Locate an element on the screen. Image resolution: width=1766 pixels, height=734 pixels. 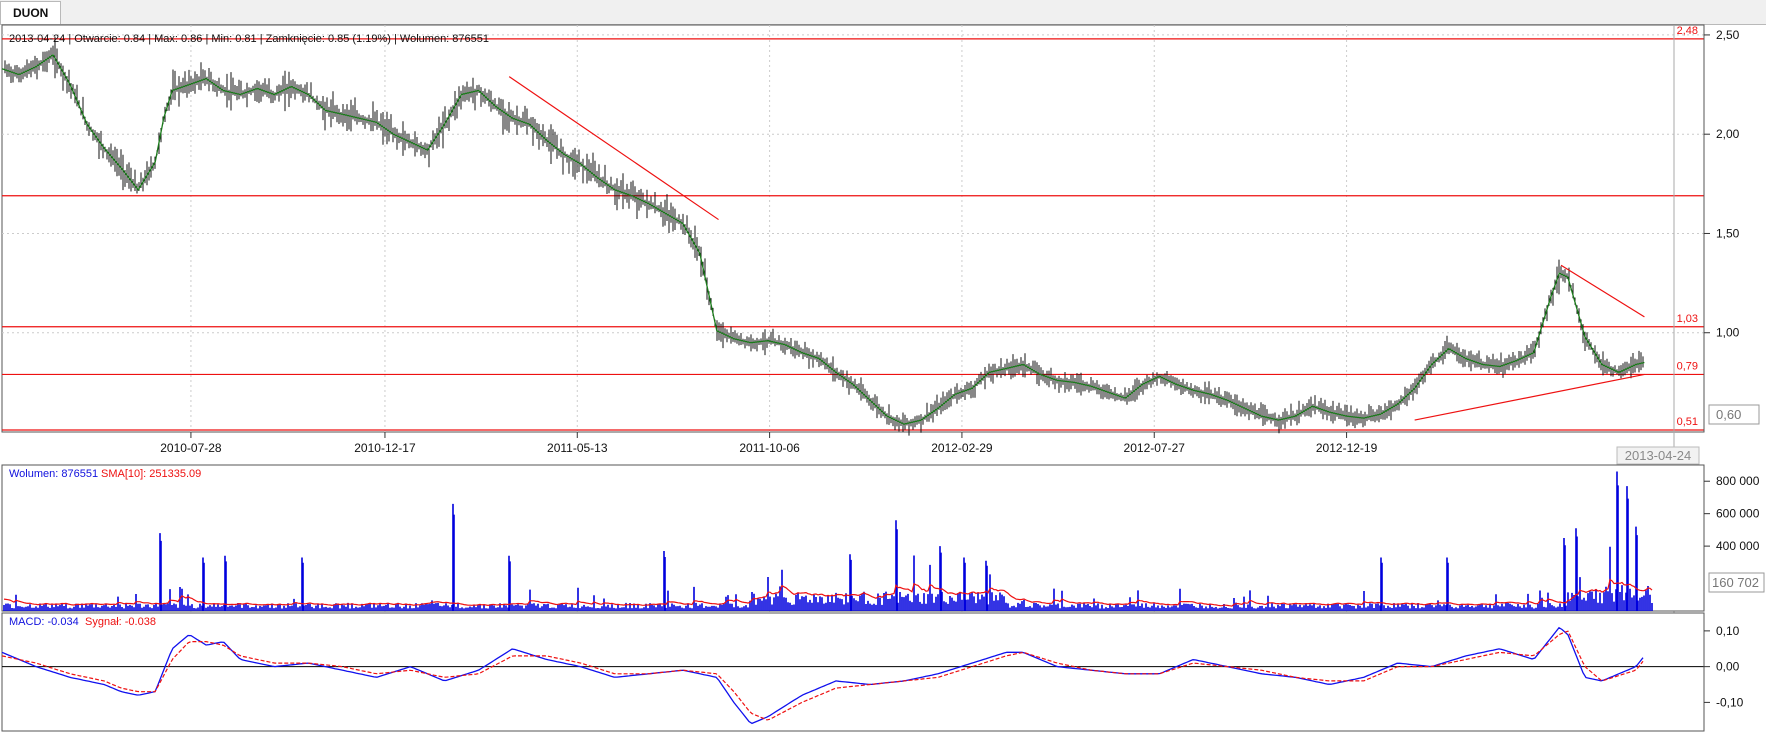
price-x-tick-label: 2011-10-06 is located at coordinates (769, 448).